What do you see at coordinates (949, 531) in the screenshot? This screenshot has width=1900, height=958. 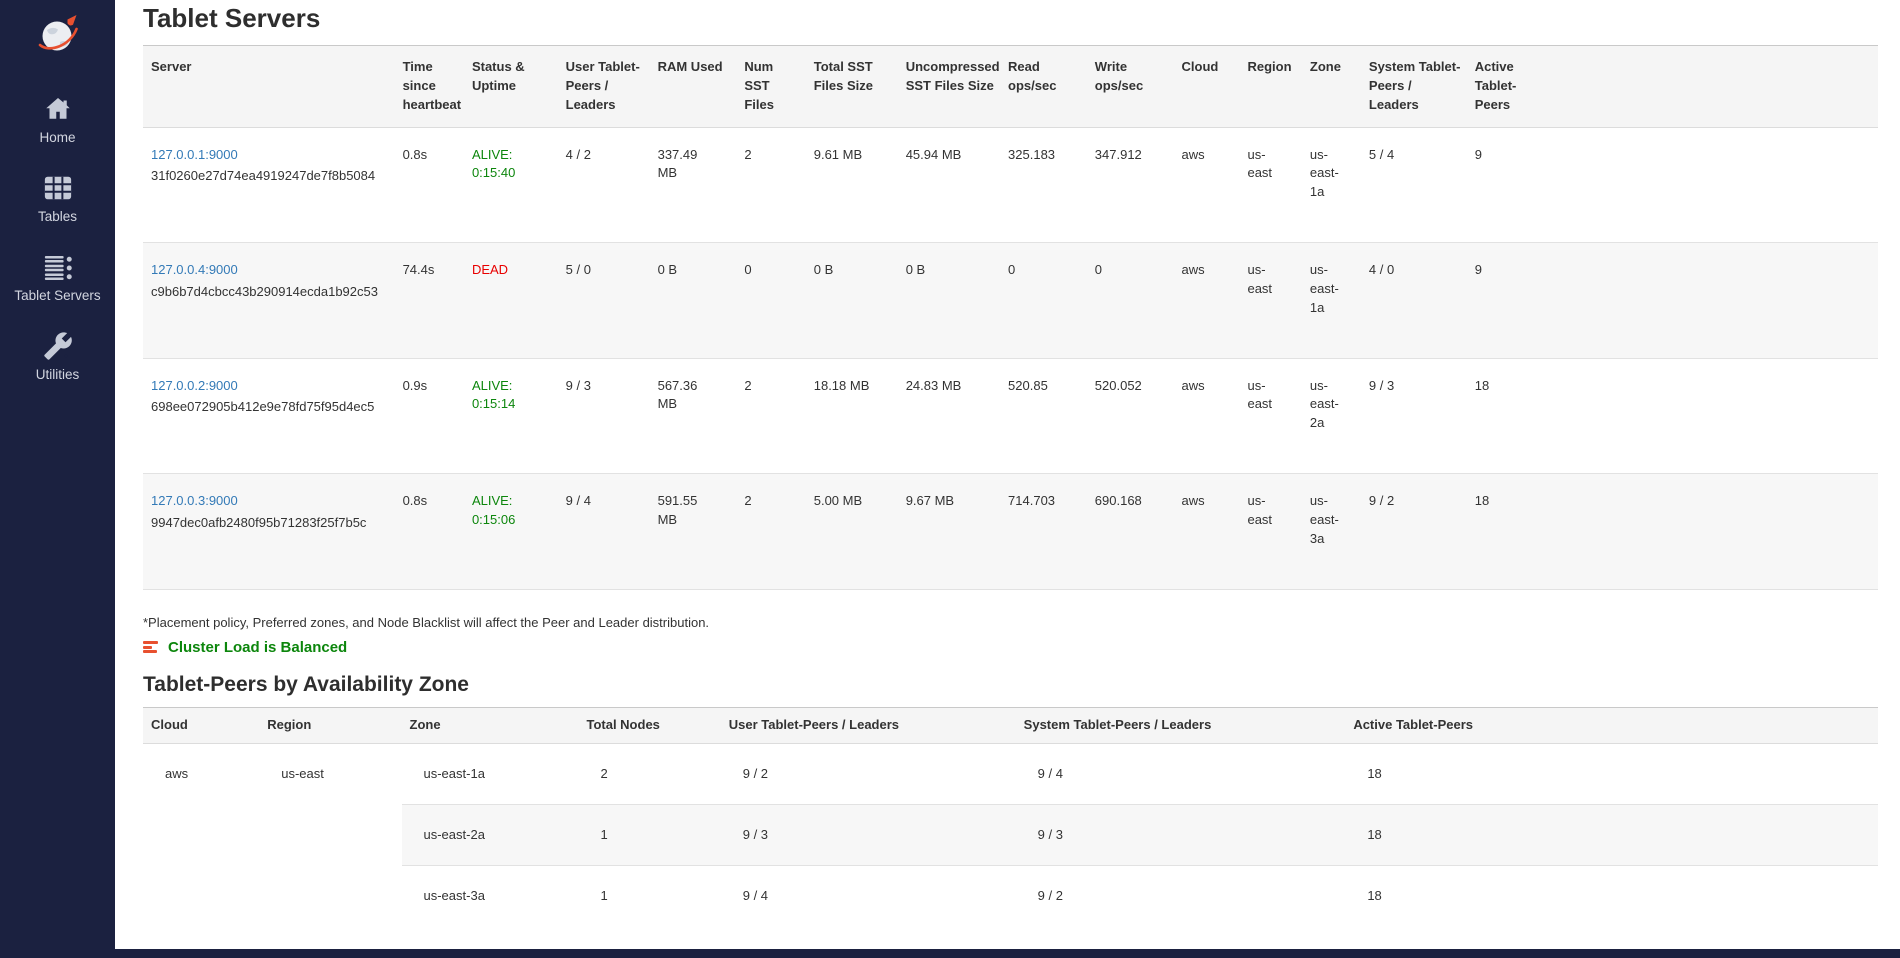 I see `server-cell-uncompressed_sst: 9.67 MB` at bounding box center [949, 531].